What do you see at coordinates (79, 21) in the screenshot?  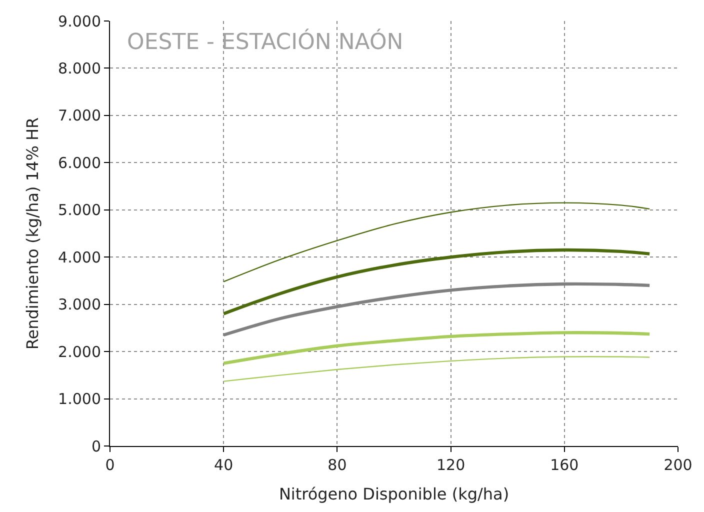 I see `y-tick-label: 9.000` at bounding box center [79, 21].